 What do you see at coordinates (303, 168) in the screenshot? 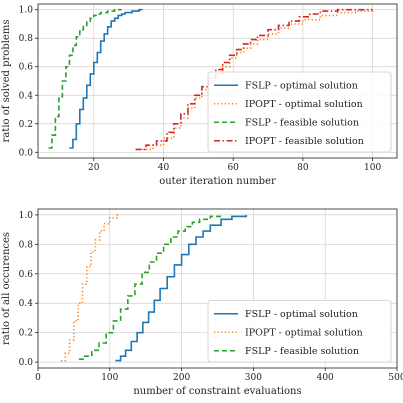
I see `x-tick-label: 80` at bounding box center [303, 168].